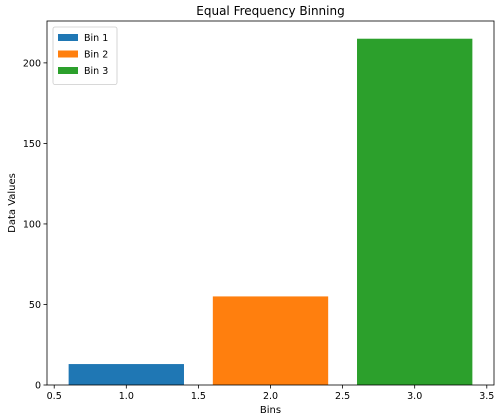 Image resolution: width=503 pixels, height=416 pixels. I want to click on legend-label-3: Bin 3, so click(96, 71).